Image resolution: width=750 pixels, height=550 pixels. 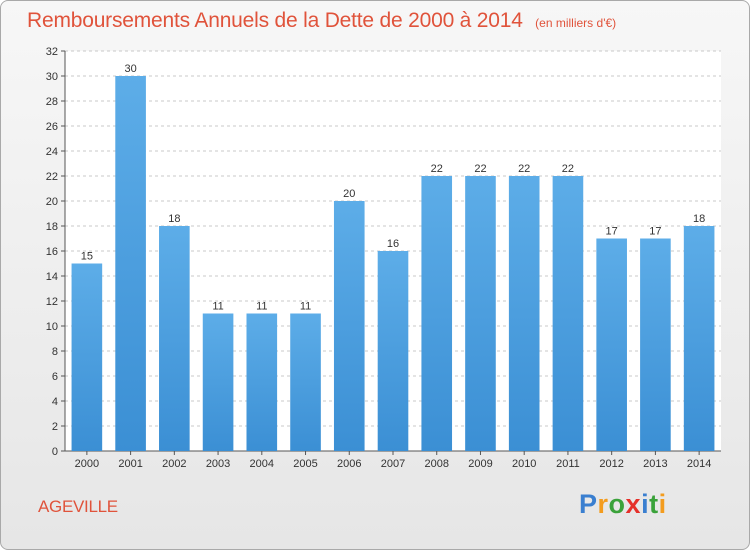 What do you see at coordinates (130, 464) in the screenshot?
I see `x-tick-label: 2001` at bounding box center [130, 464].